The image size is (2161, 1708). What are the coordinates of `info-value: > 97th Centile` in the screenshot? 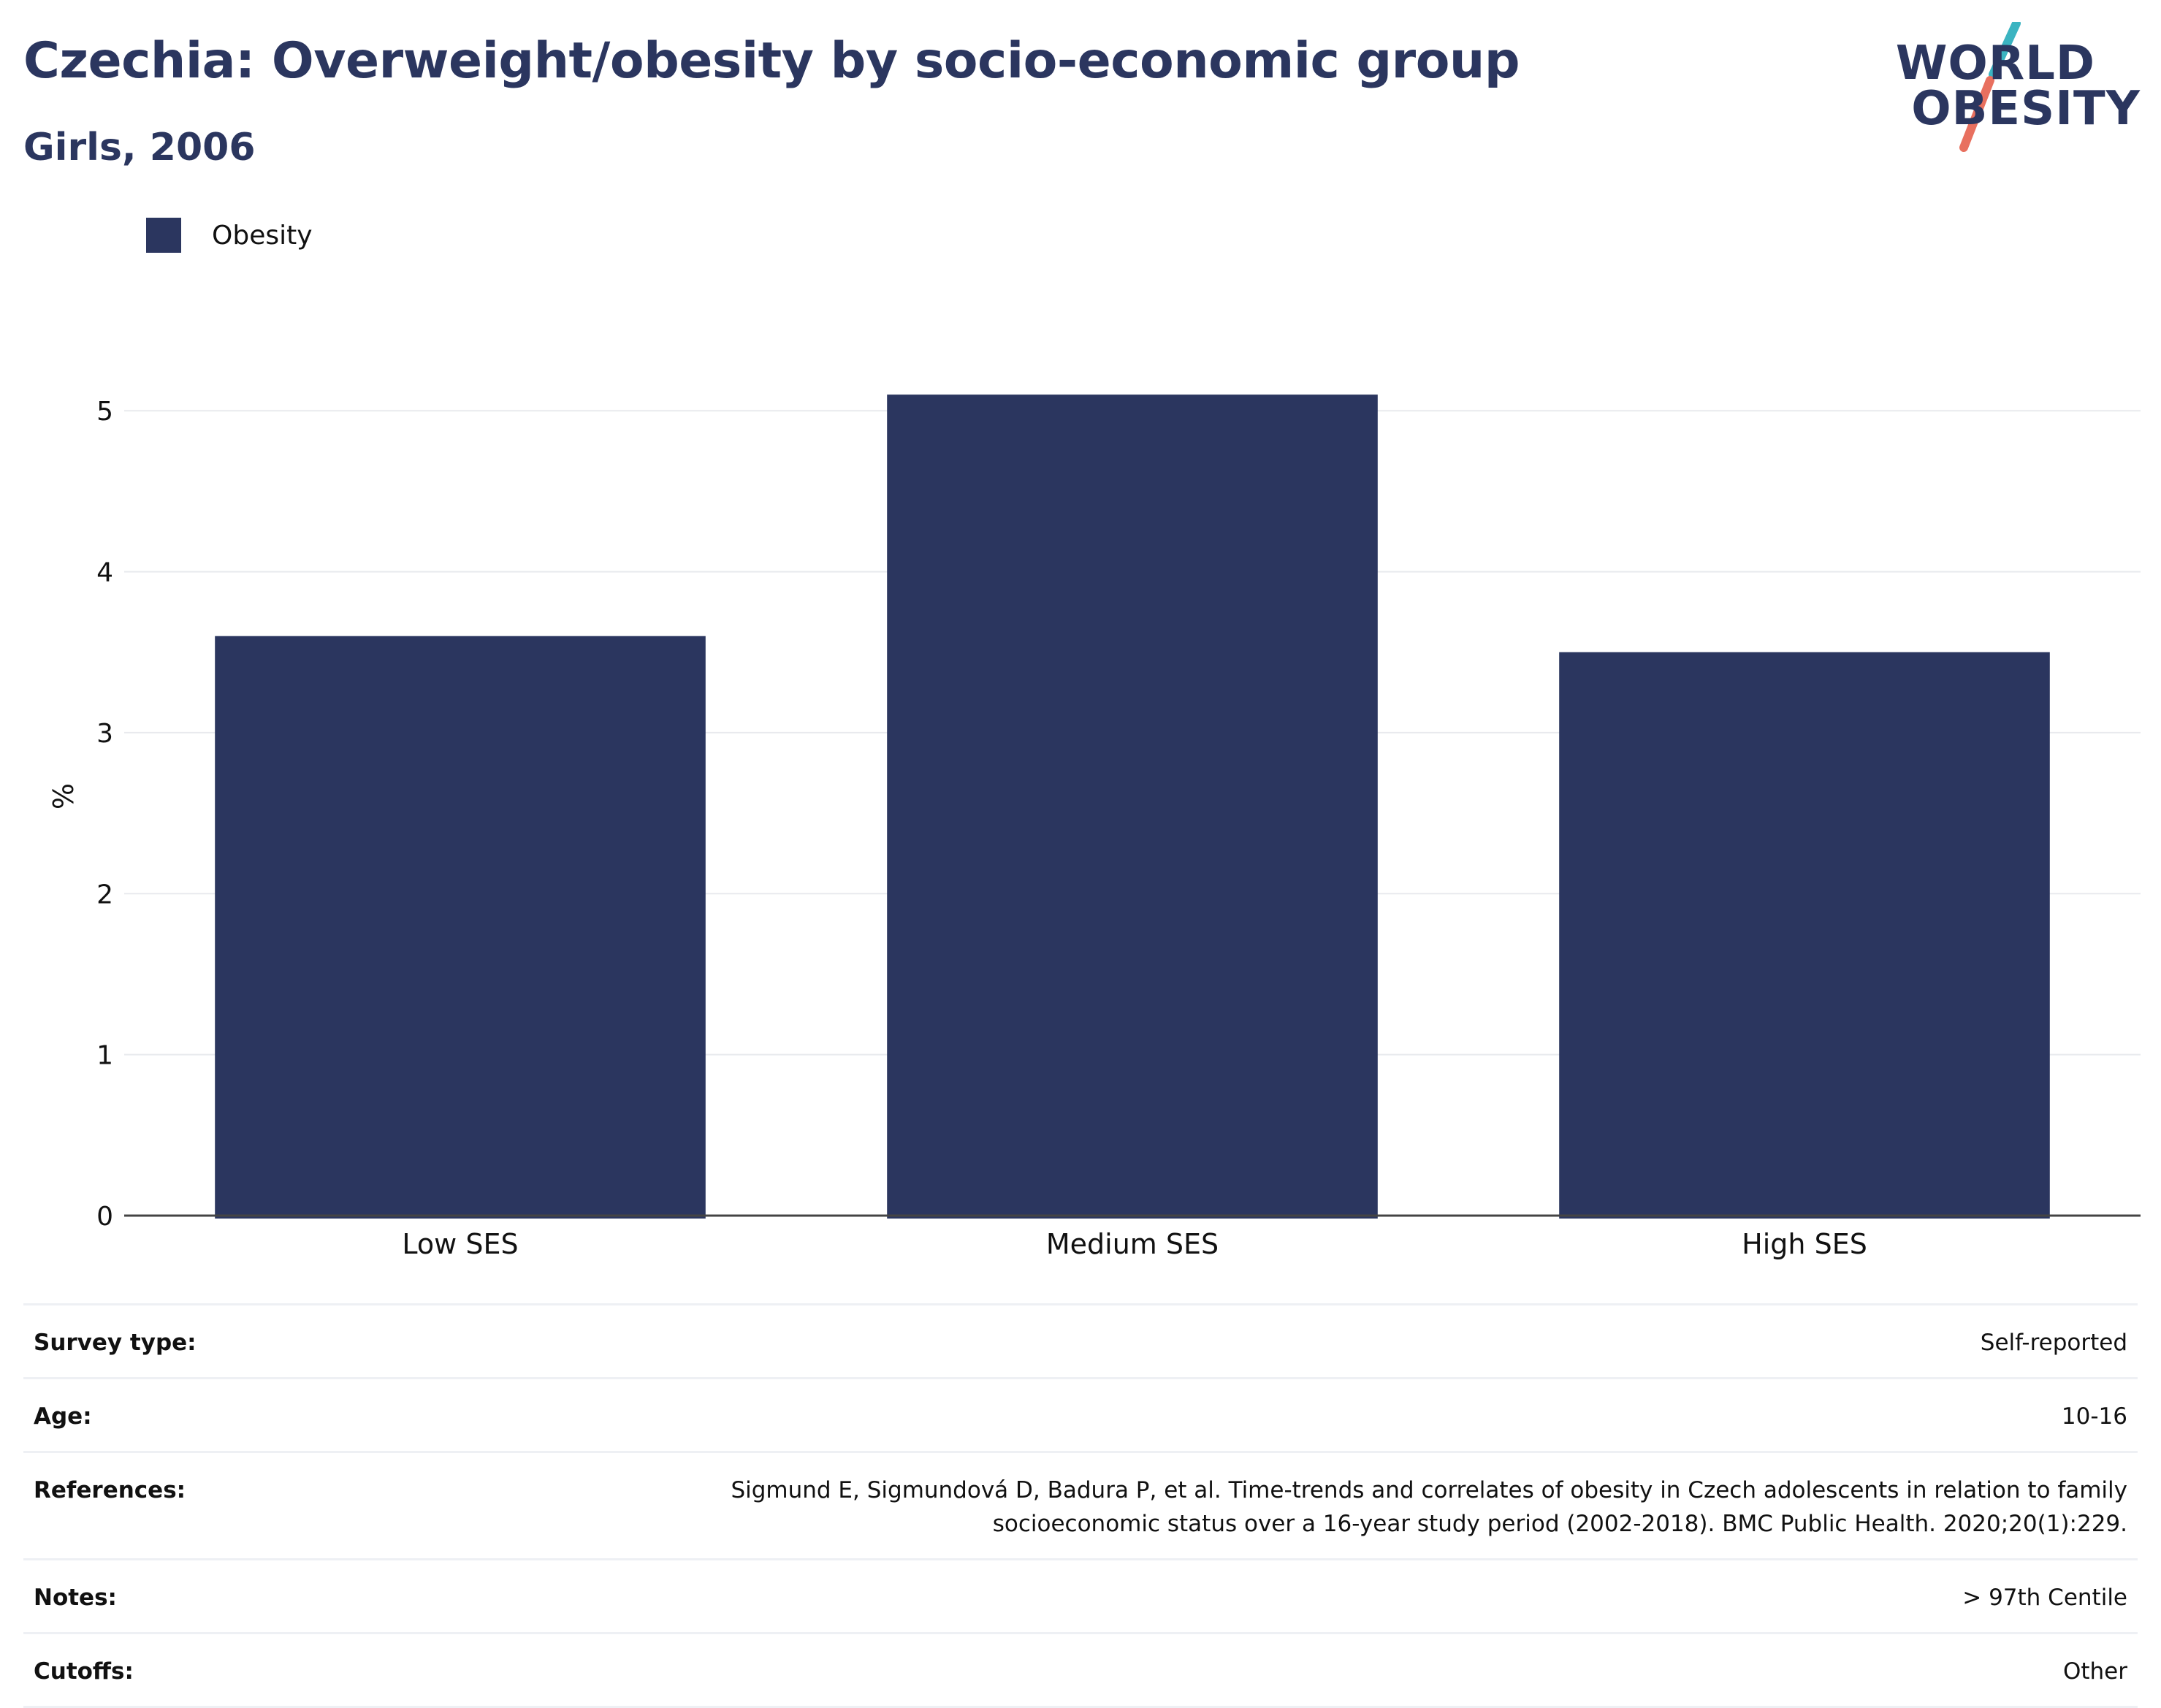 It's located at (2044, 1598).